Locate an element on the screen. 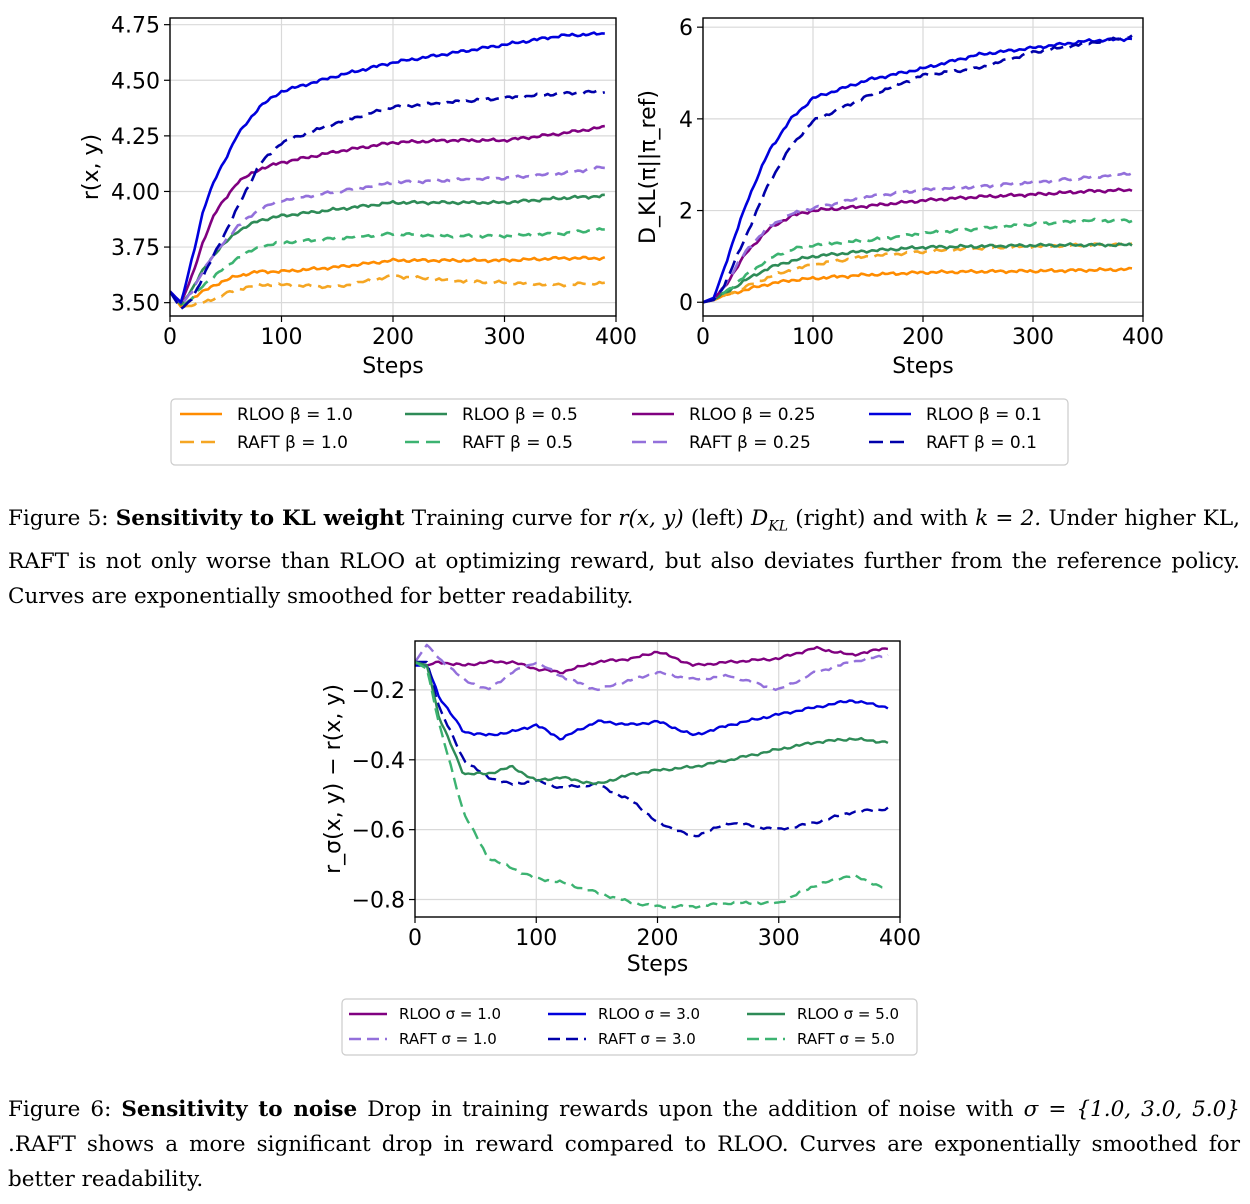  legend-label: RAFT β = 1.0 is located at coordinates (292, 443).